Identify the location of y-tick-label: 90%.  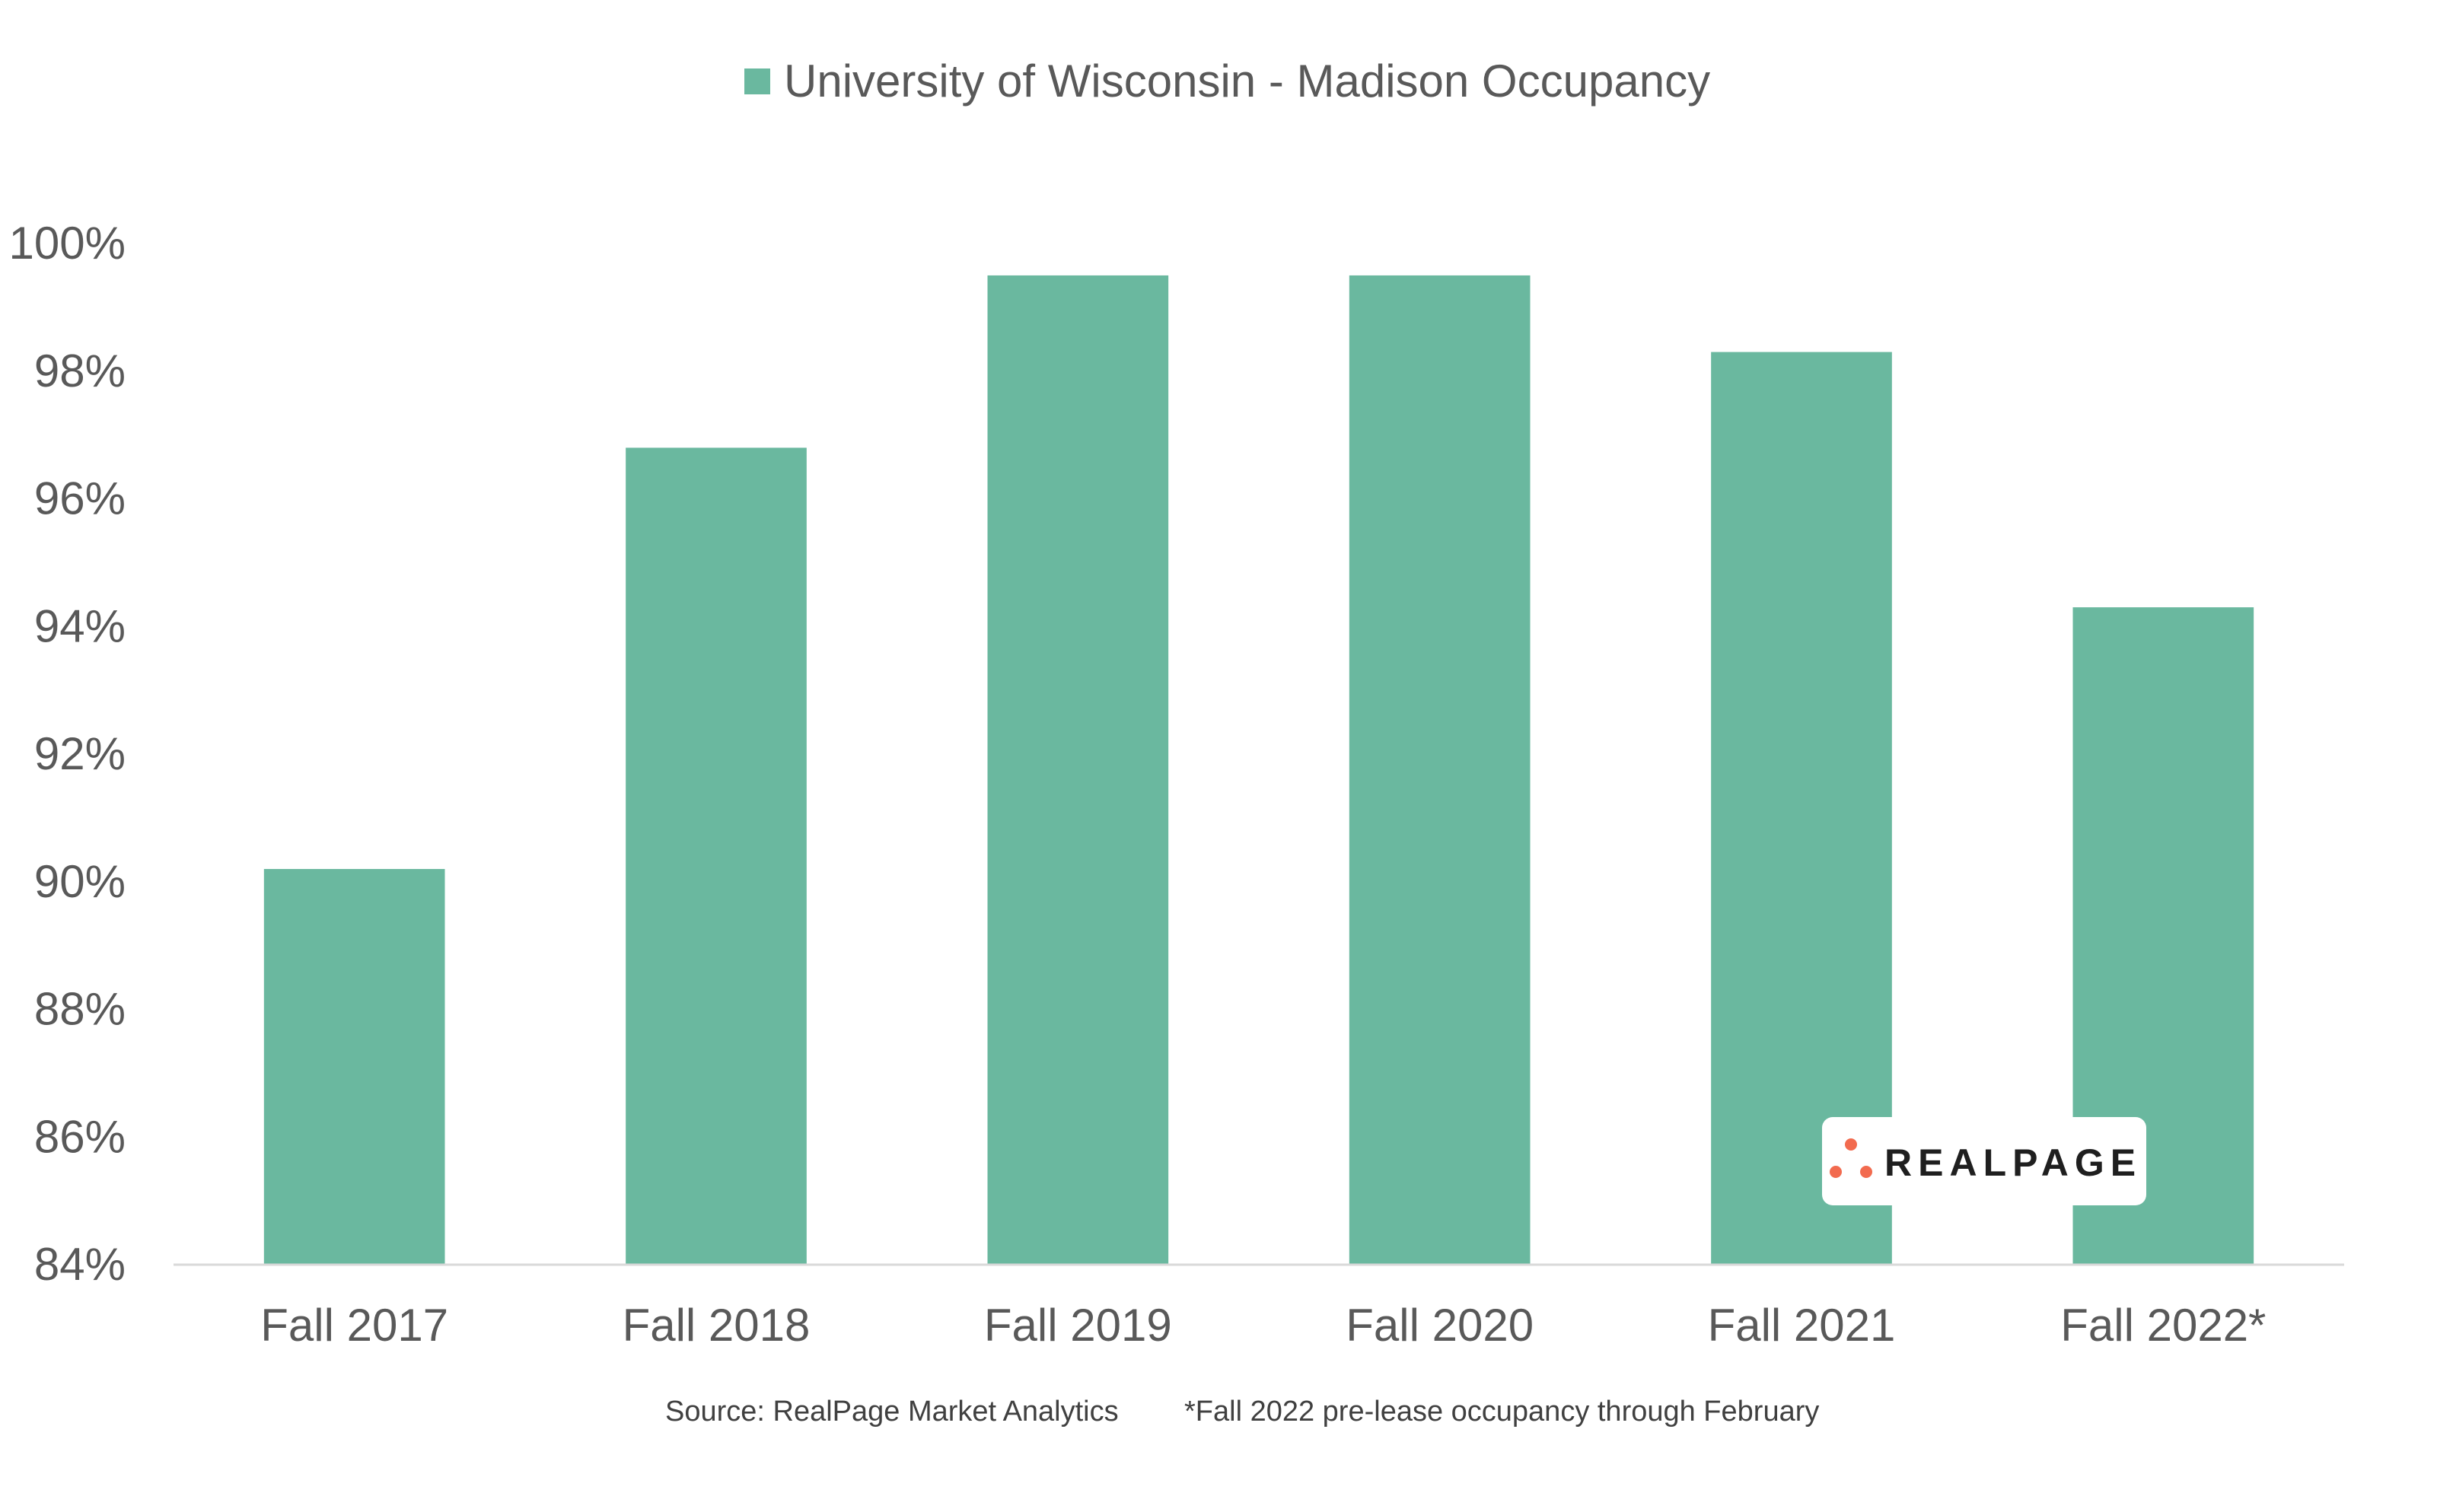
(80, 881).